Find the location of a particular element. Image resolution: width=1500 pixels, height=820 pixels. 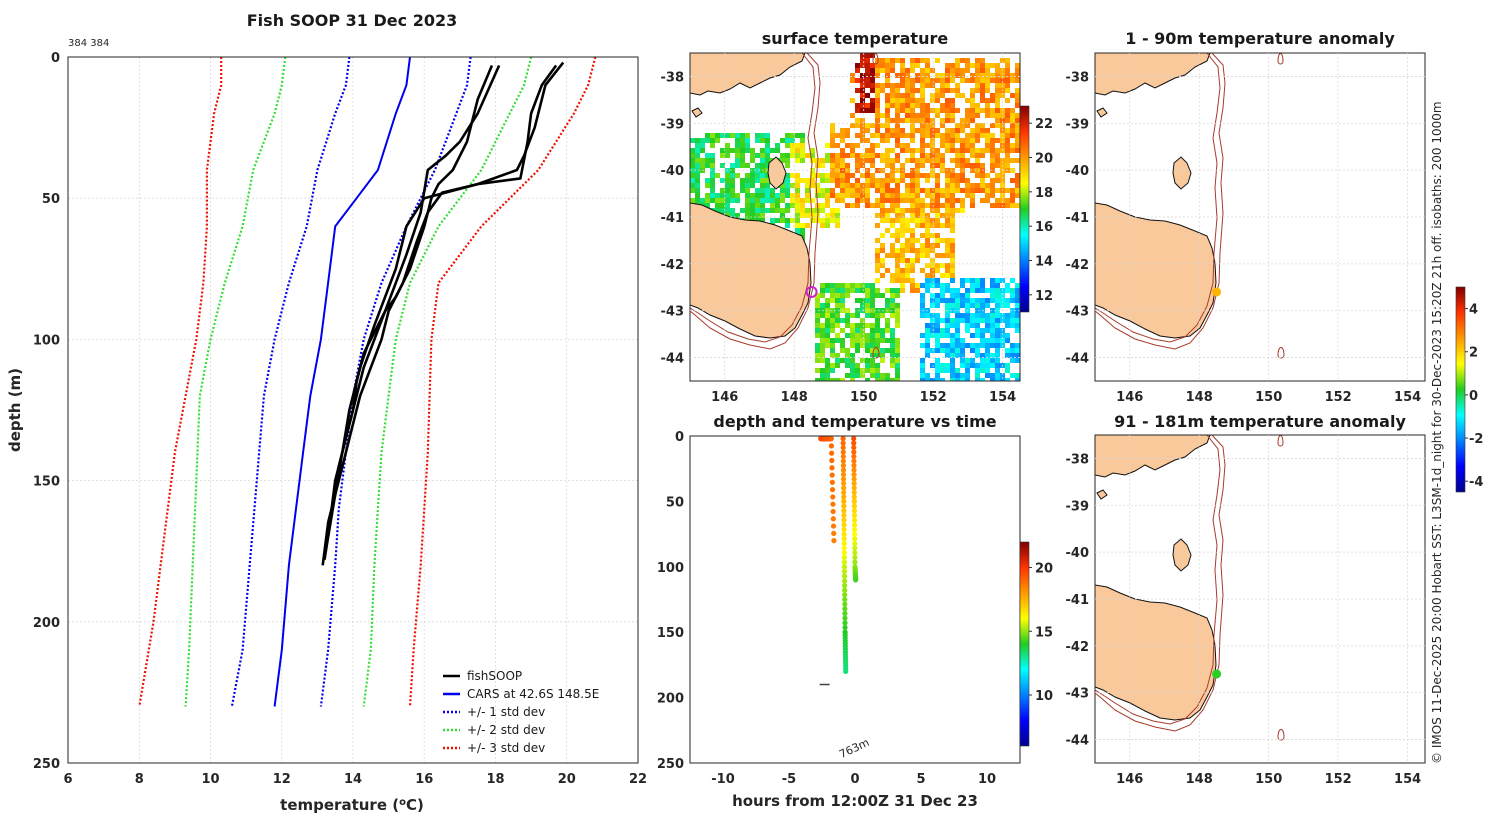

sst-xtick: 154 is located at coordinates (1002, 397).